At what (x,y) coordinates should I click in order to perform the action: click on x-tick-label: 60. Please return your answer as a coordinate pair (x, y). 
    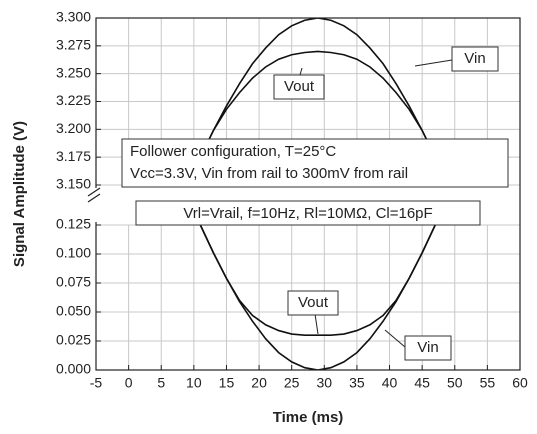
    Looking at the image, I should click on (520, 383).